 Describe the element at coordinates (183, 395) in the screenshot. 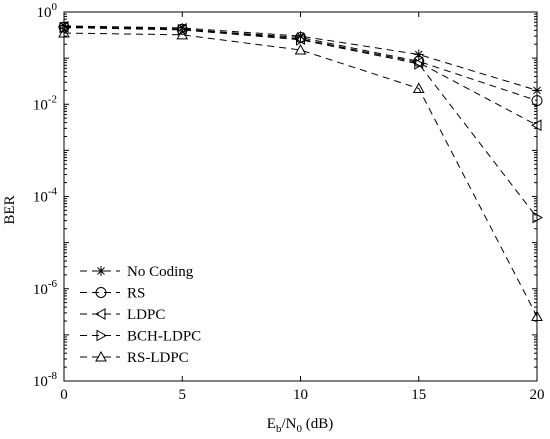

I see `x-tick-label: 5` at that location.